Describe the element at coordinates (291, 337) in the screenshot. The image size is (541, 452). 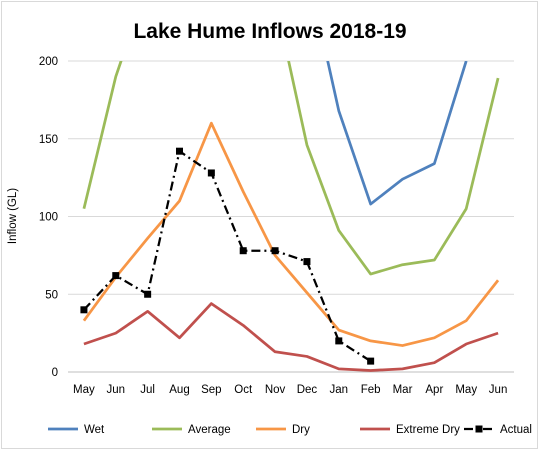
I see `series-line-extreme-dry` at that location.